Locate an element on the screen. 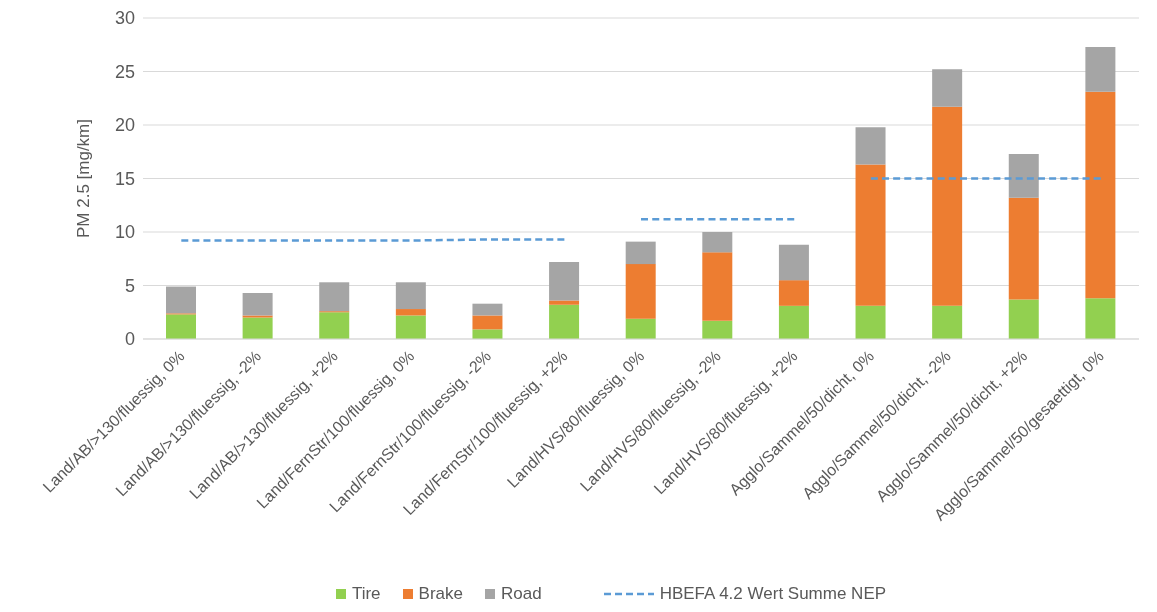 This screenshot has height=612, width=1157. y-tick-label: 10 is located at coordinates (124, 232).